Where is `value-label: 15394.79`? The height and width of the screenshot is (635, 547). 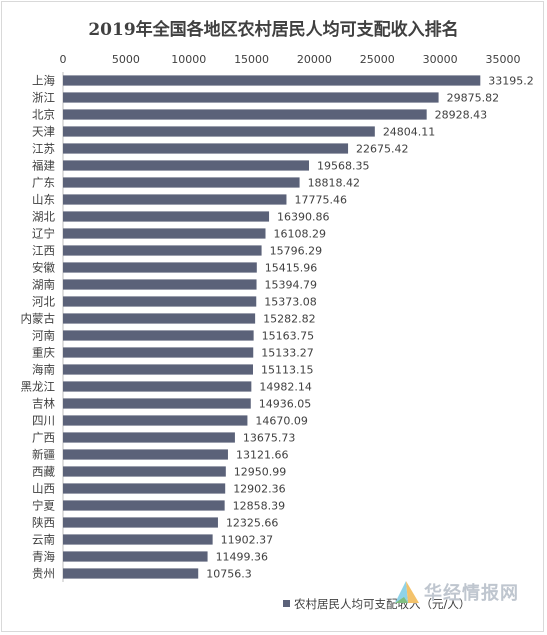
value-label: 15394.79 is located at coordinates (291, 285).